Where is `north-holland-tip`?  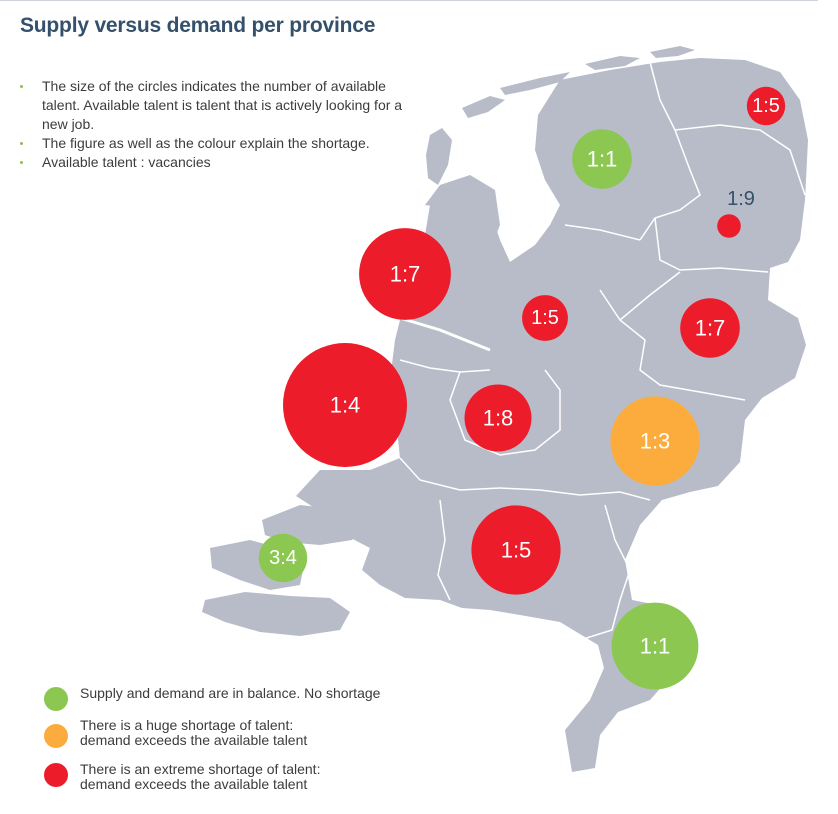 north-holland-tip is located at coordinates (462, 212).